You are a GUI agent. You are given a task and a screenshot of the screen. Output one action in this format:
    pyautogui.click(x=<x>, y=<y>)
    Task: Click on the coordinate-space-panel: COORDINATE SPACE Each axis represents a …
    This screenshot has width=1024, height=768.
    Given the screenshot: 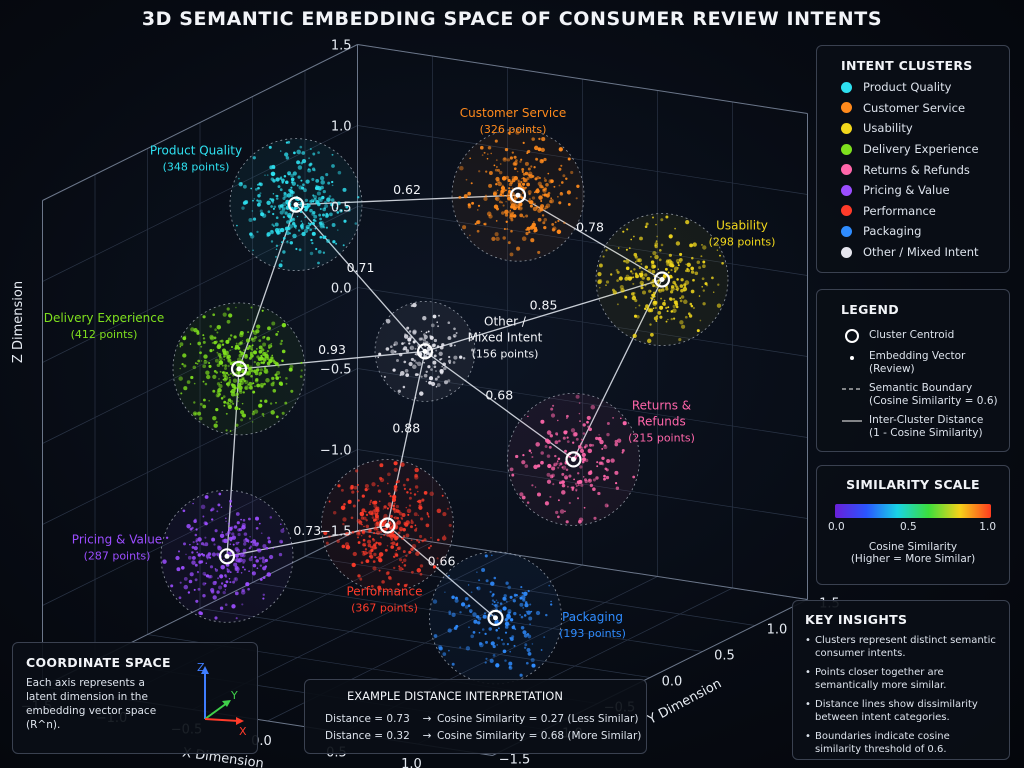 What is the action you would take?
    pyautogui.click(x=135, y=698)
    